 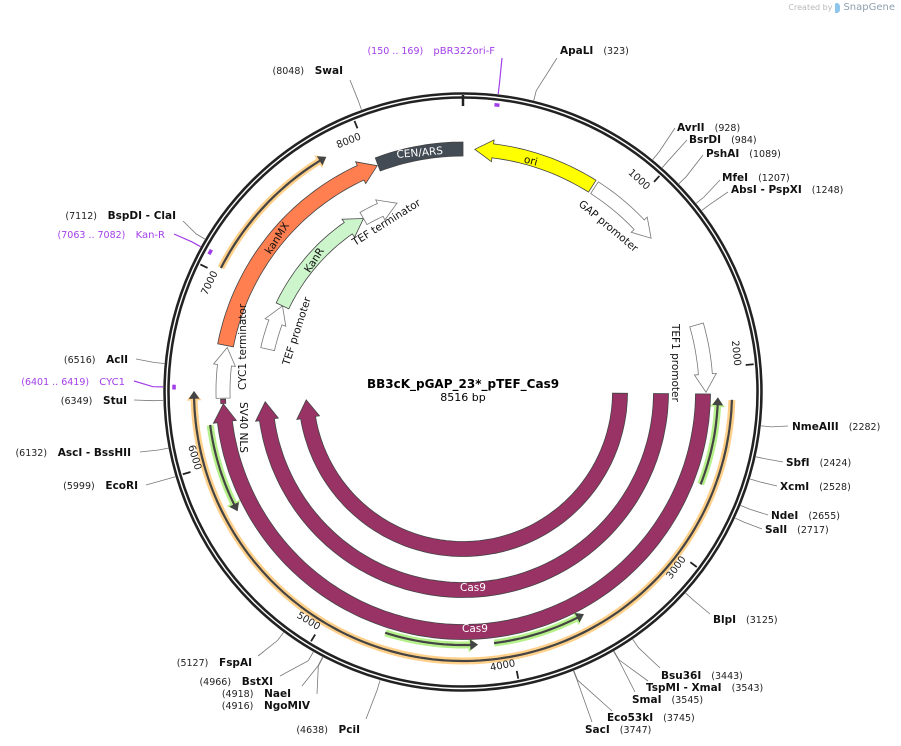 I want to click on enzyme-label-bsu36i: Bsu36I (3443), so click(x=702, y=676).